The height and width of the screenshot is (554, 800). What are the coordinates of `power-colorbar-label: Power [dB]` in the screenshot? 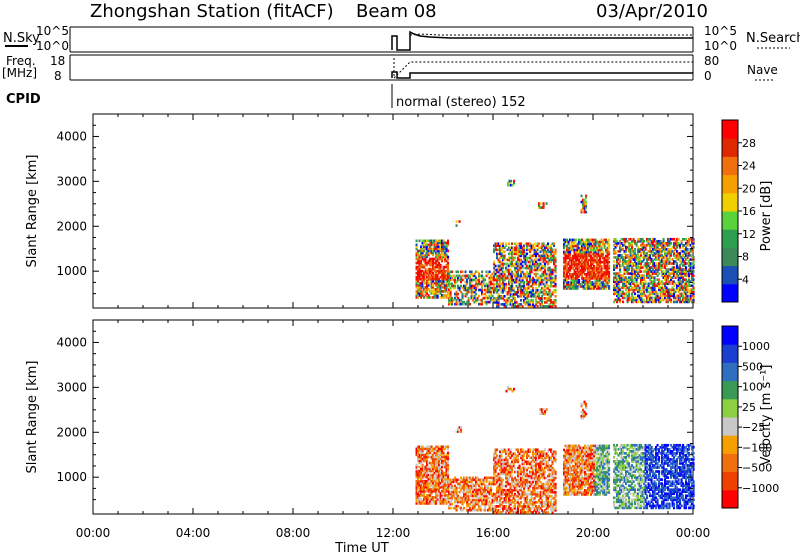 It's located at (766, 216).